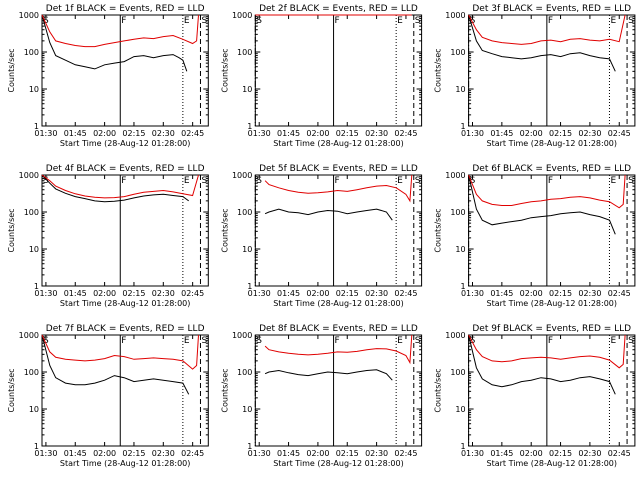  What do you see at coordinates (551, 9) in the screenshot?
I see `chart-title: Det 3f BLACK = Events, RED = LLD` at bounding box center [551, 9].